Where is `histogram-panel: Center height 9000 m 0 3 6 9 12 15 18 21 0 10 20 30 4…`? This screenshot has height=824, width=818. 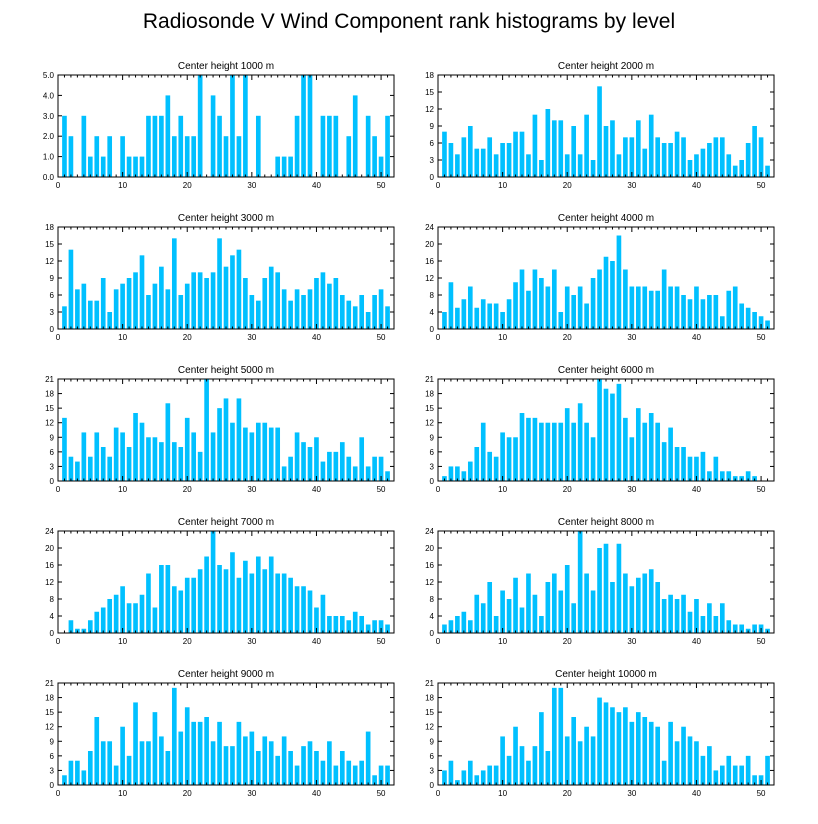 histogram-panel: Center height 9000 m 0 3 6 9 12 15 18 21 0 10 20 30 4… is located at coordinates (220, 733).